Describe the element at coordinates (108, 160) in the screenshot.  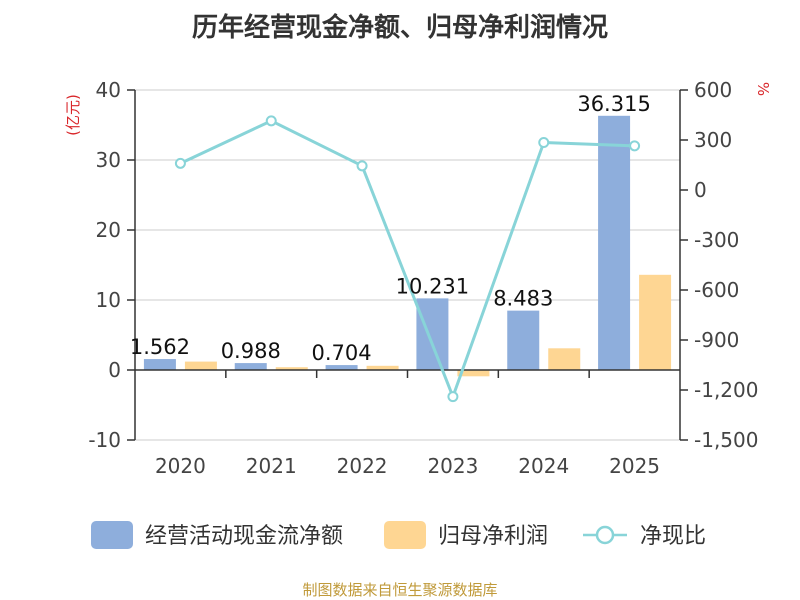
I see `left-axis-tick-label: 30` at that location.